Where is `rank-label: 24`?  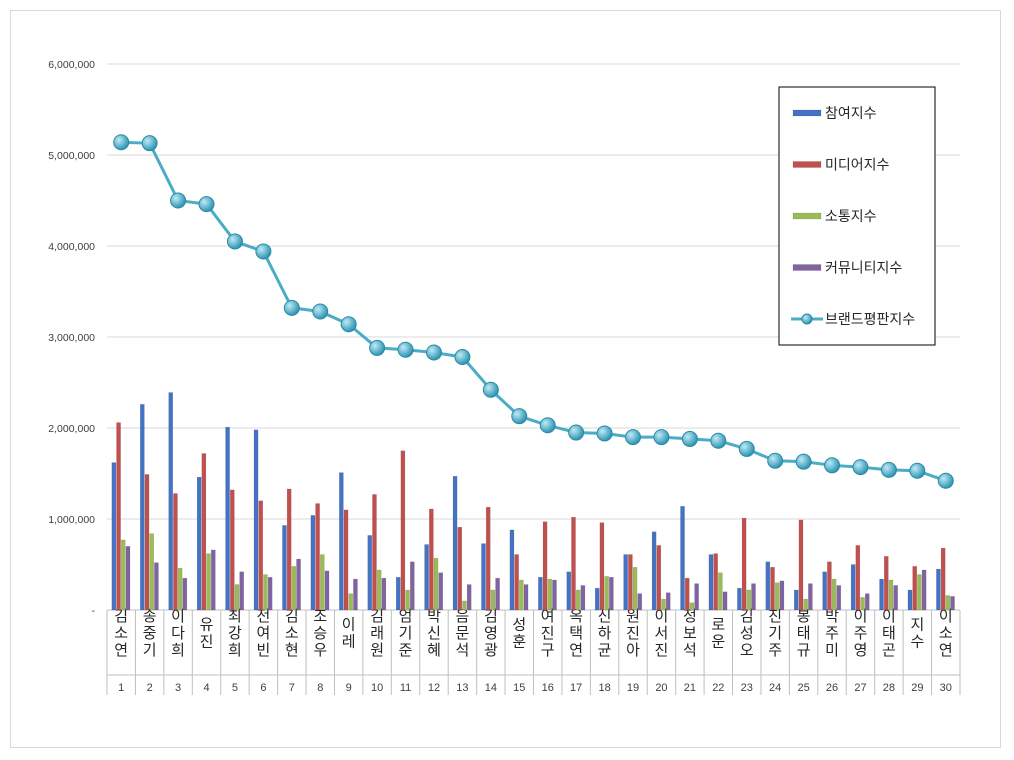 rank-label: 24 is located at coordinates (775, 688).